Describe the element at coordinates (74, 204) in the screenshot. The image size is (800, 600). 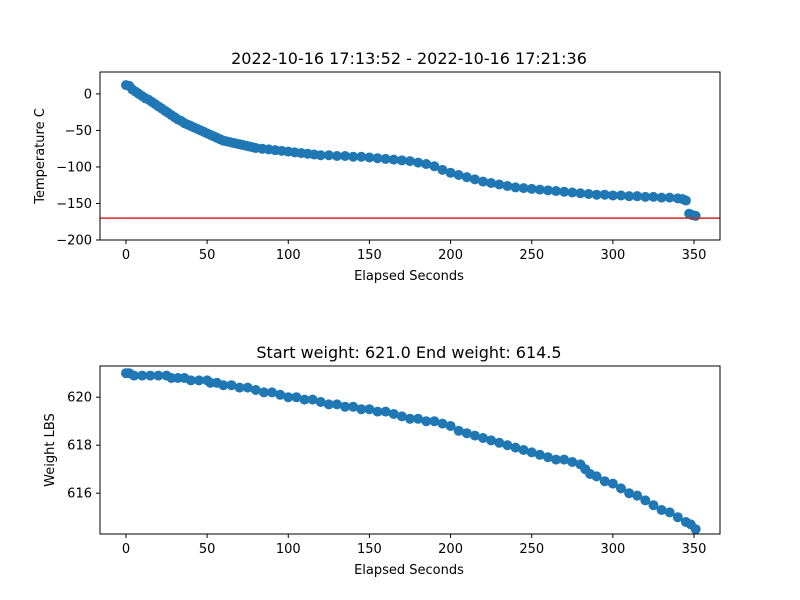
I see `temperature-ytick-label-3: −150` at that location.